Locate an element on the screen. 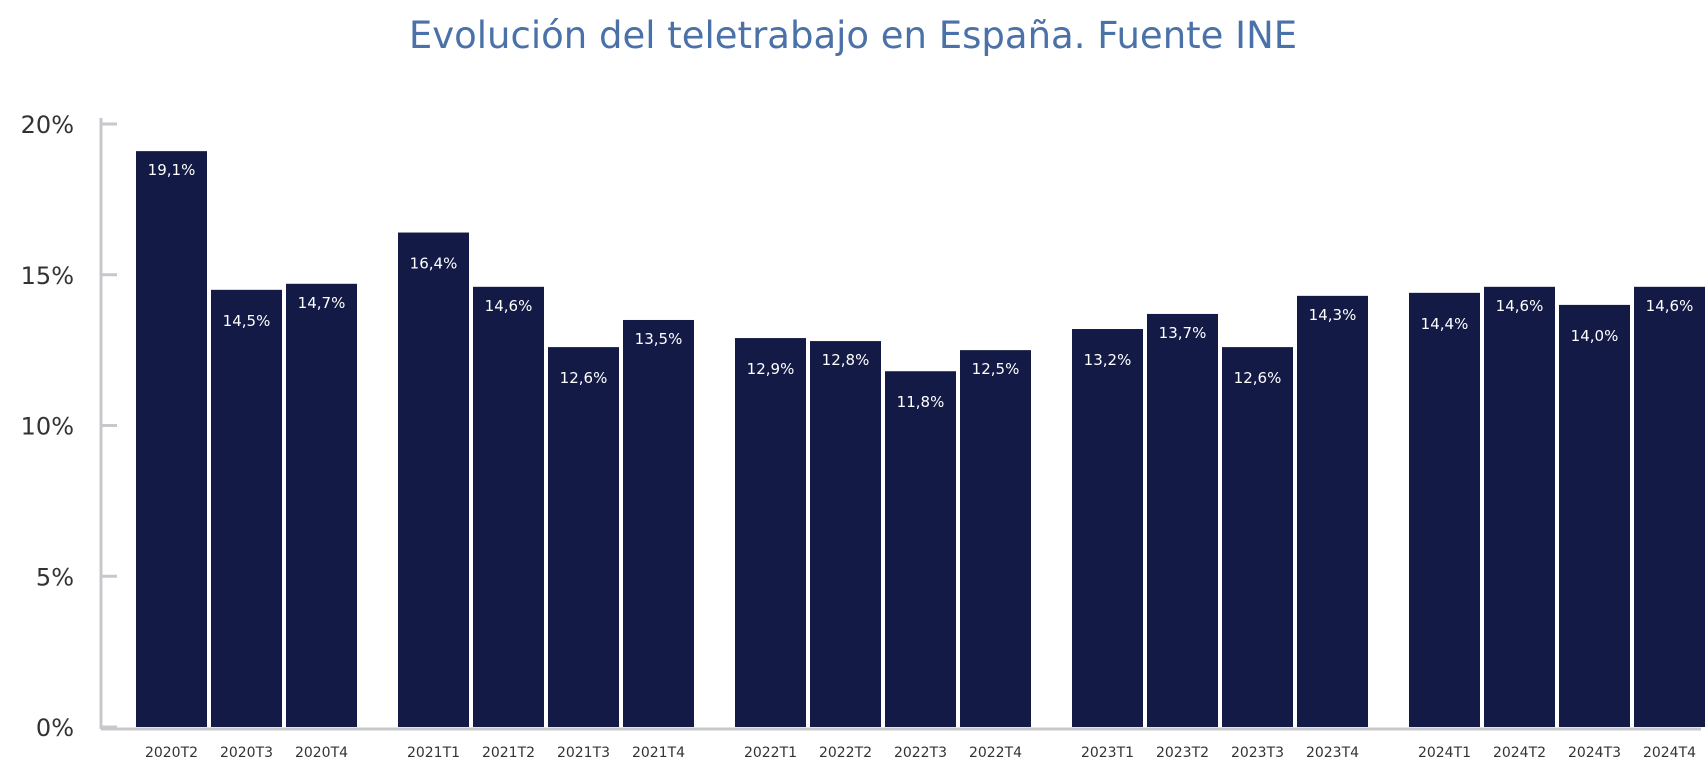  data-label: 11,8% is located at coordinates (921, 402).